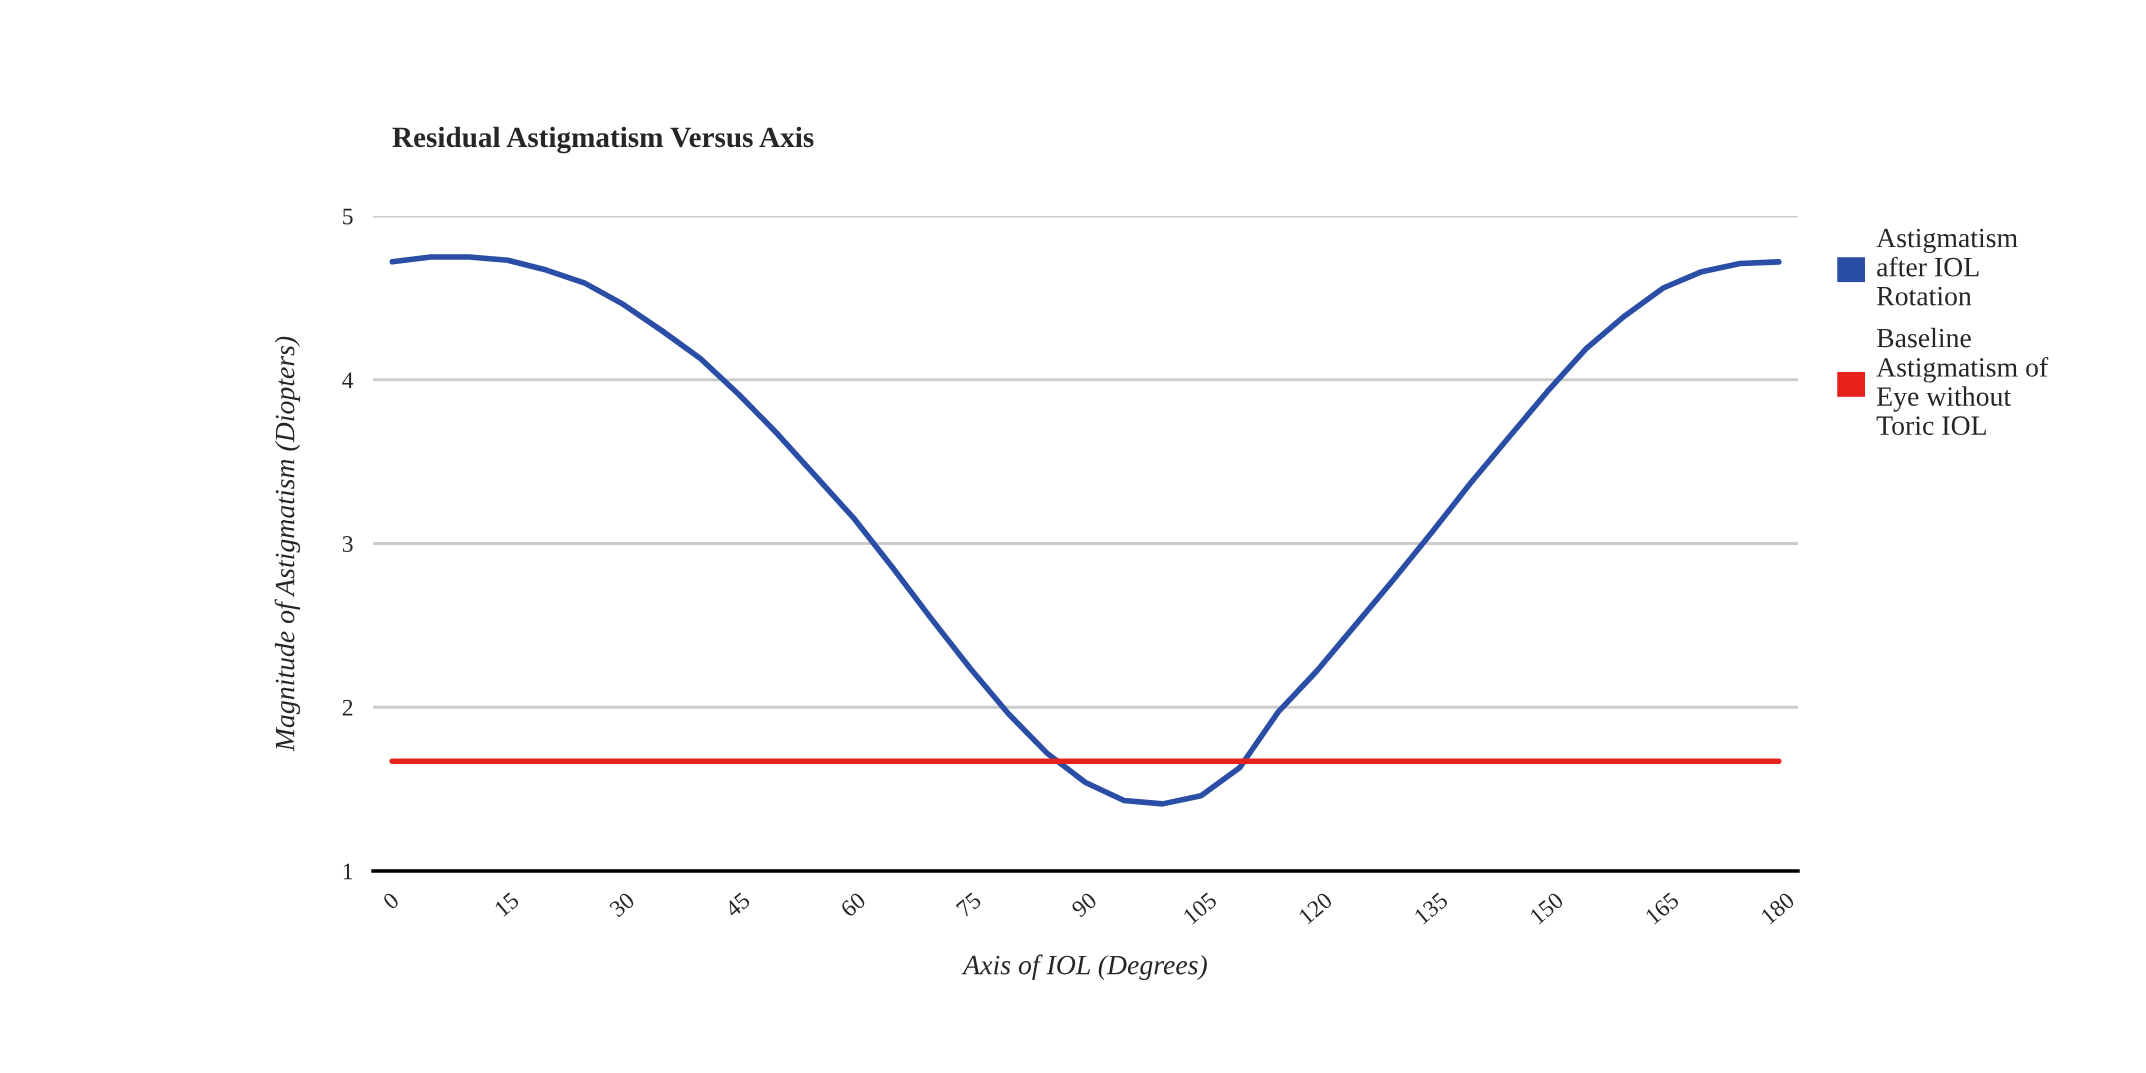 The width and height of the screenshot is (2146, 1073). What do you see at coordinates (1947, 267) in the screenshot?
I see `legend-label: Astigmatism after IOL Rotation` at bounding box center [1947, 267].